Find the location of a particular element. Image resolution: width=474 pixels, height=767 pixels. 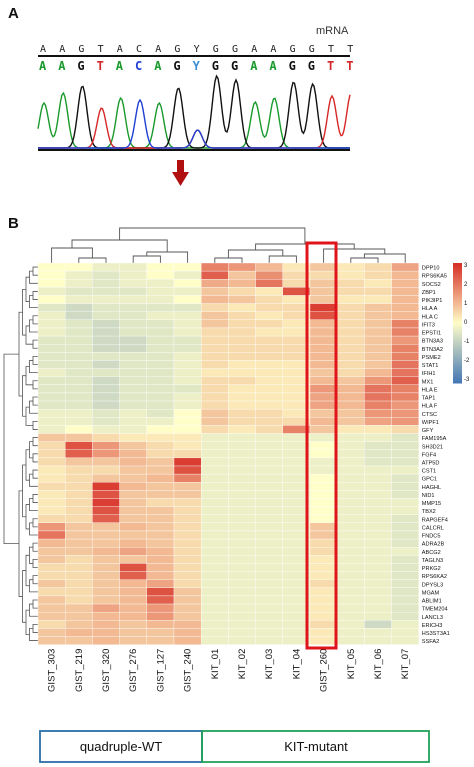

gene-label: PSME2 is located at coordinates (431, 358).